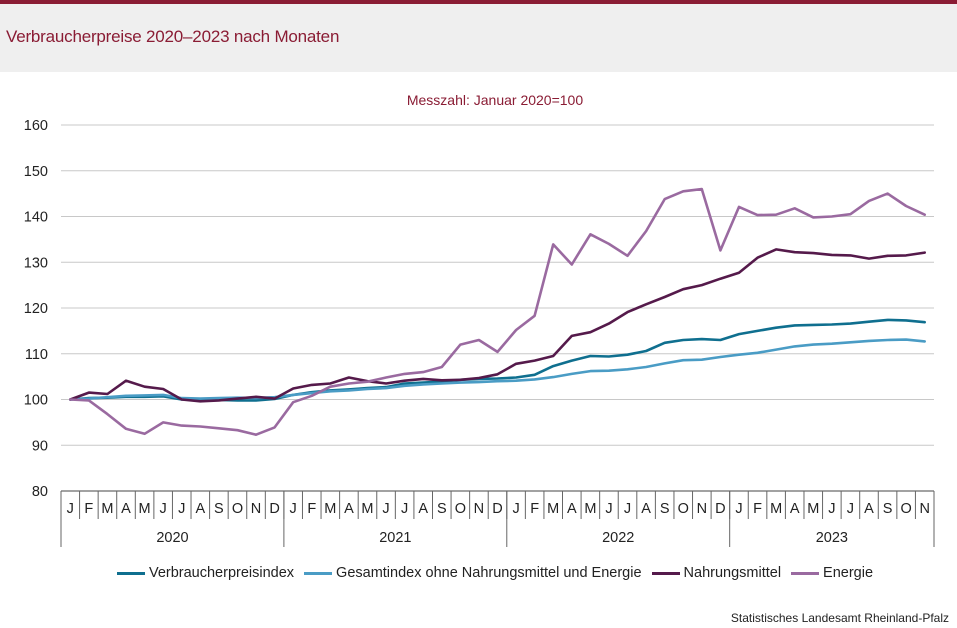  I want to click on legend-swatch-energie, so click(805, 573).